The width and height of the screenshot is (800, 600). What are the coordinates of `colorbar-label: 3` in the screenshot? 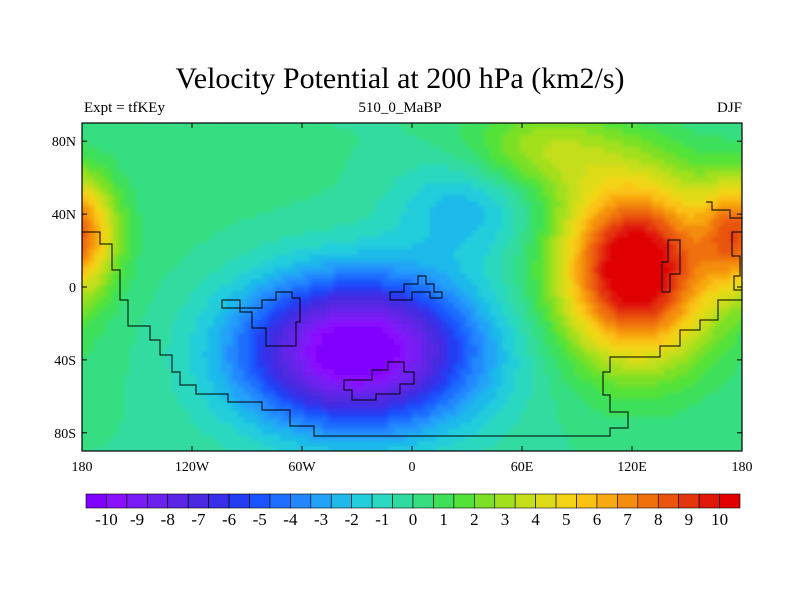 It's located at (505, 519).